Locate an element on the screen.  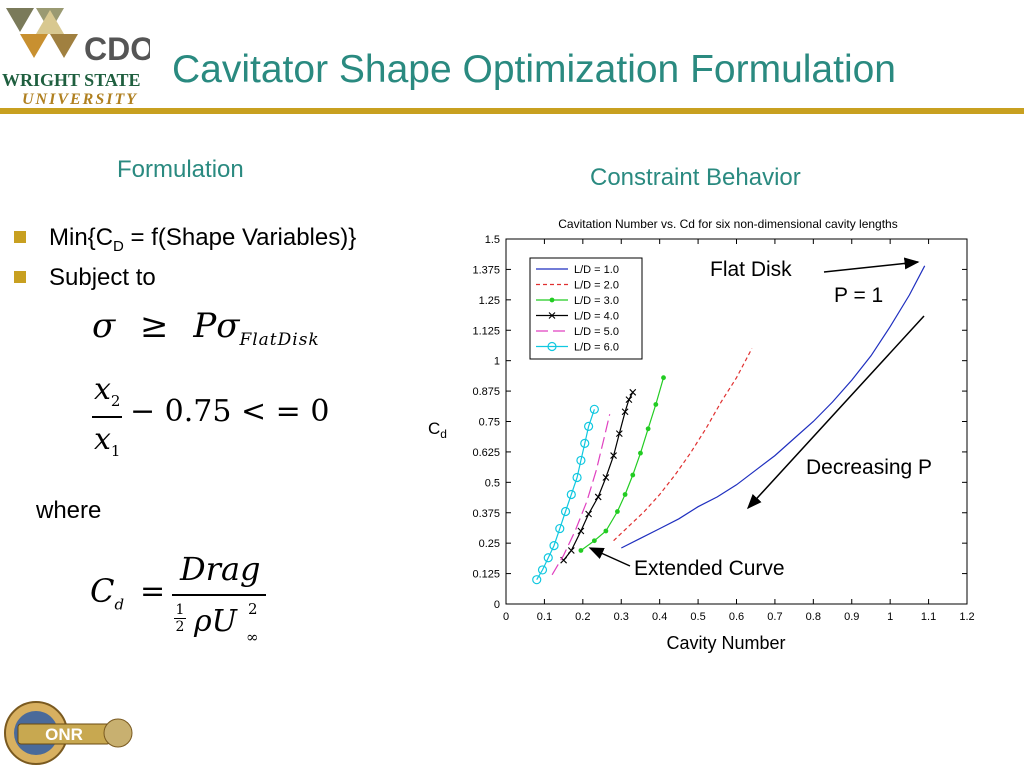
x-tick-label: 0.9 is located at coordinates (851, 617).